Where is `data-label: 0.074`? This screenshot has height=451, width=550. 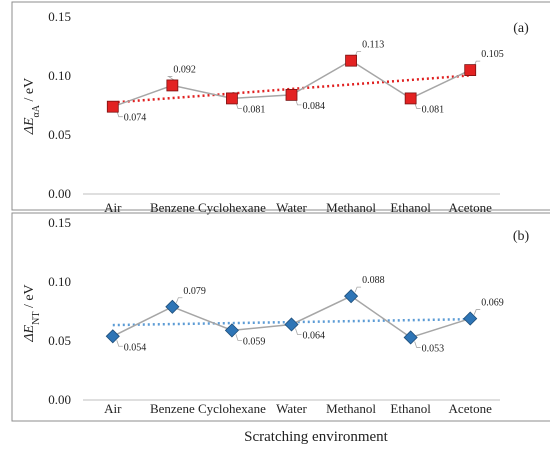 data-label: 0.074 is located at coordinates (135, 118).